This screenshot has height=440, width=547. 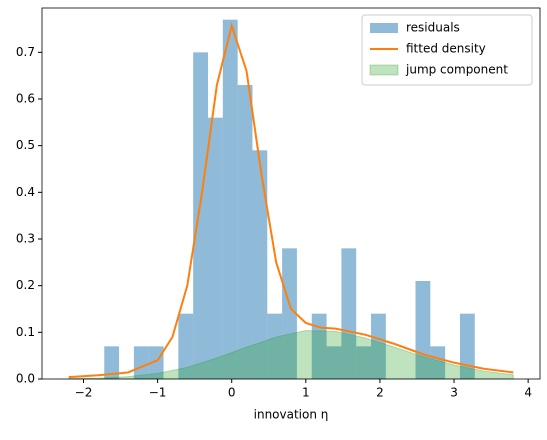 I want to click on legend-label: residuals, so click(x=433, y=28).